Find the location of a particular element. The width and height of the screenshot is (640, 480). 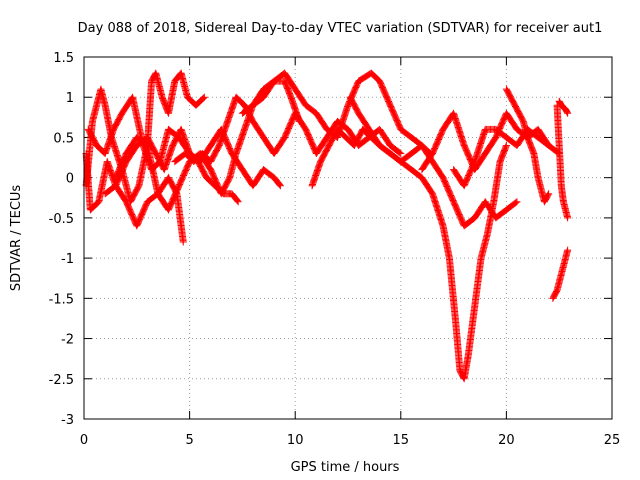

y-tick-label: 0 is located at coordinates (70, 179).